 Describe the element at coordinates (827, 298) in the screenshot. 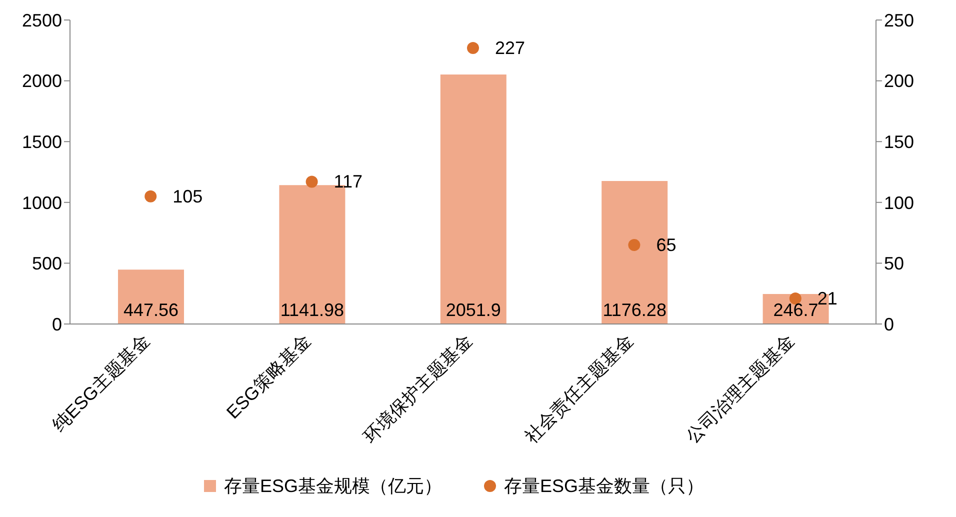

I see `data-label: 21` at that location.